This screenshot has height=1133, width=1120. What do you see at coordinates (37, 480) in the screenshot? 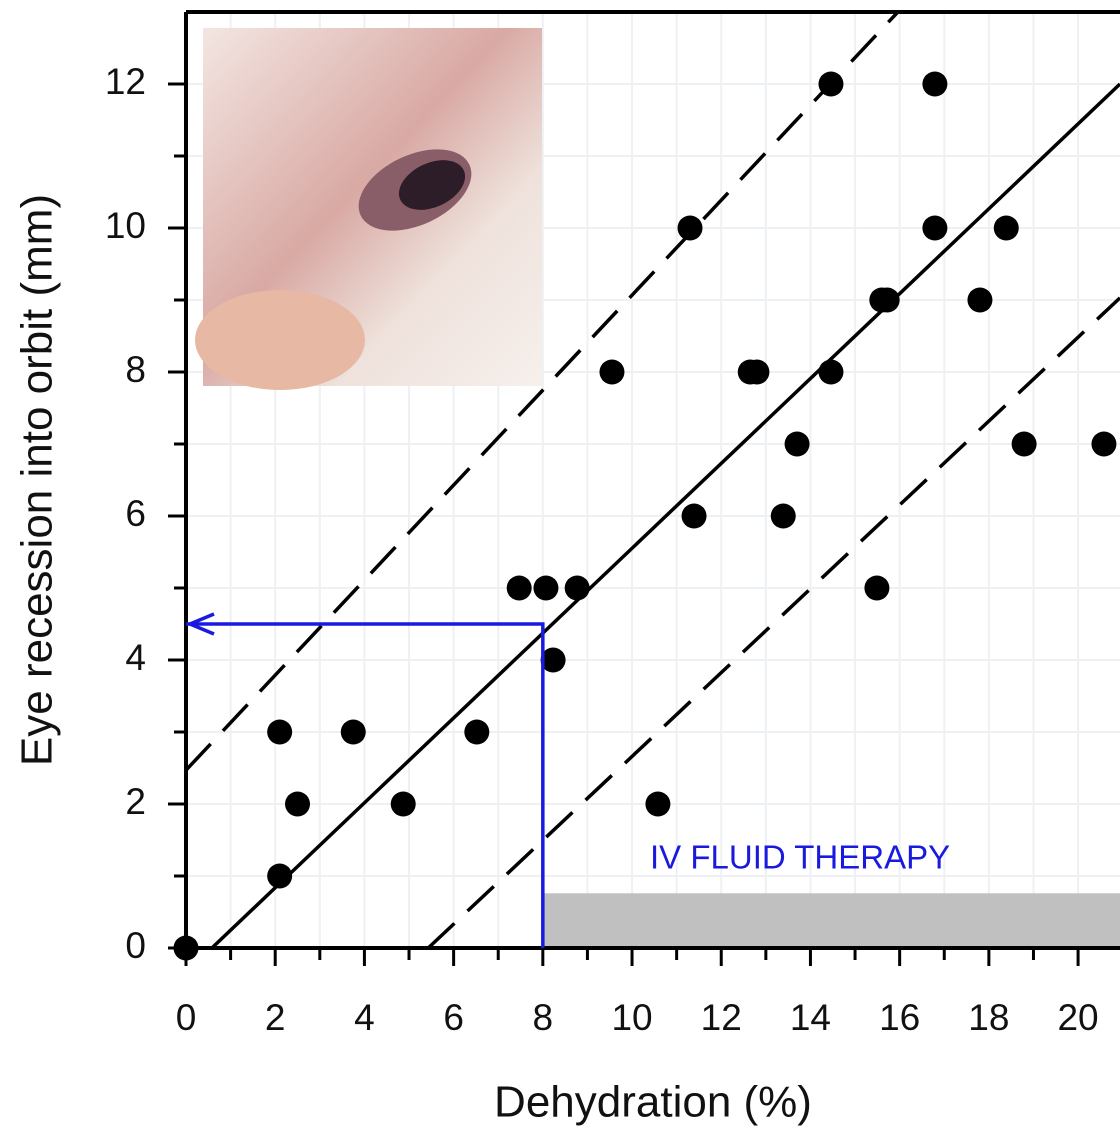
I see `y-axis-title: Eye recession into orbit (mm)` at bounding box center [37, 480].